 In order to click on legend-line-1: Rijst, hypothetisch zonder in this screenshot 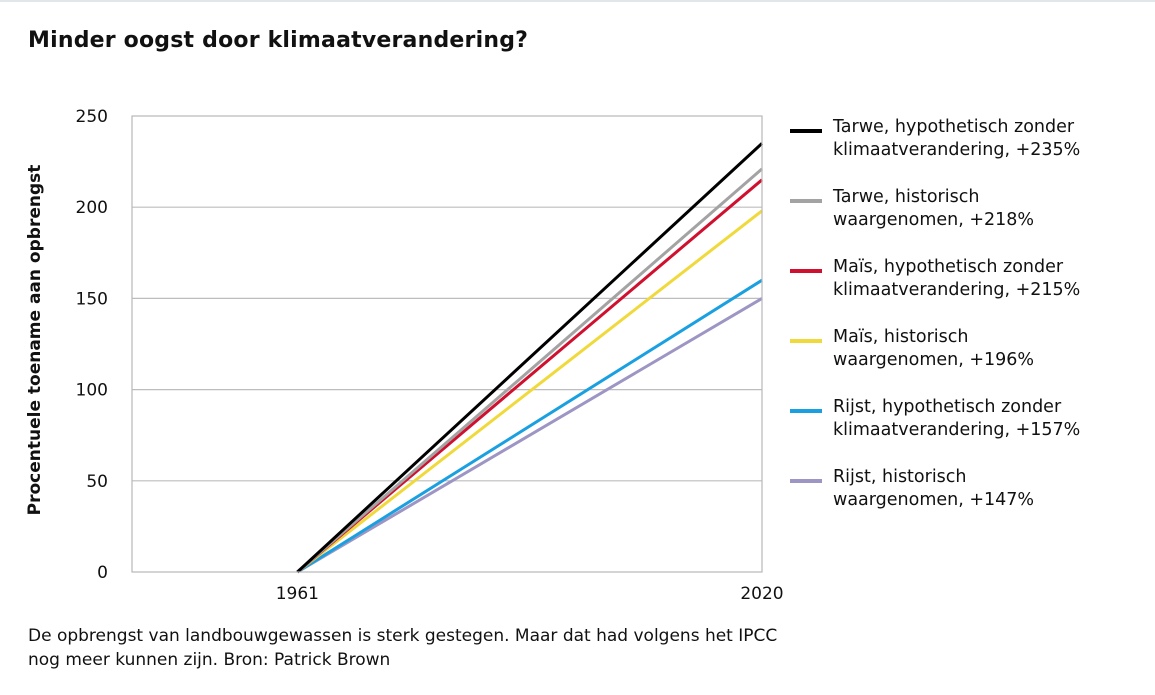, I will do `click(947, 407)`.